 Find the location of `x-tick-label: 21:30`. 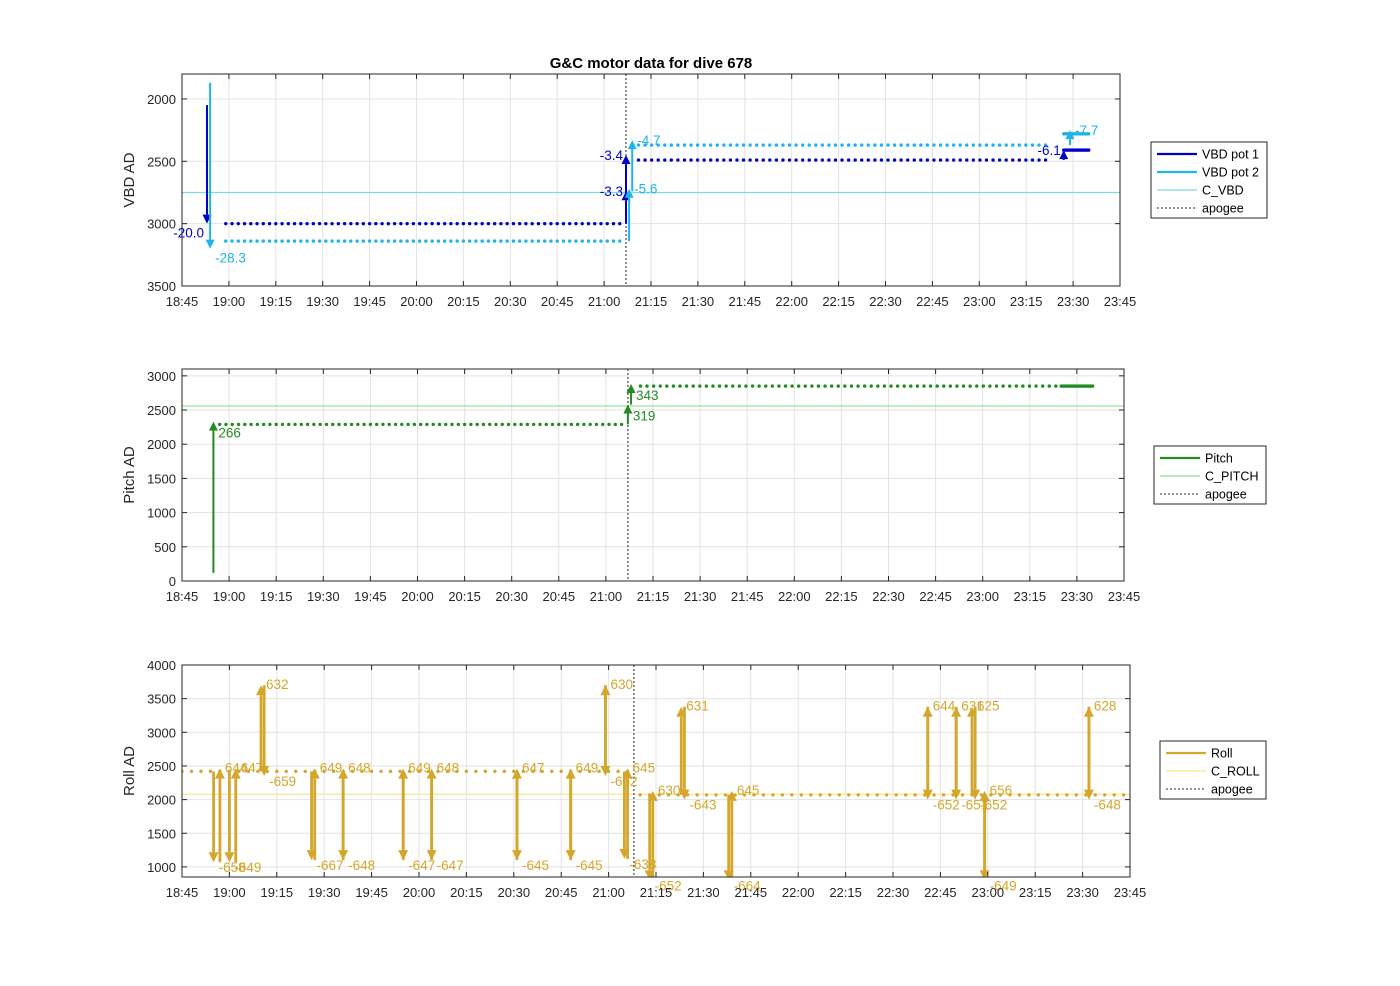

x-tick-label: 21:30 is located at coordinates (698, 301).